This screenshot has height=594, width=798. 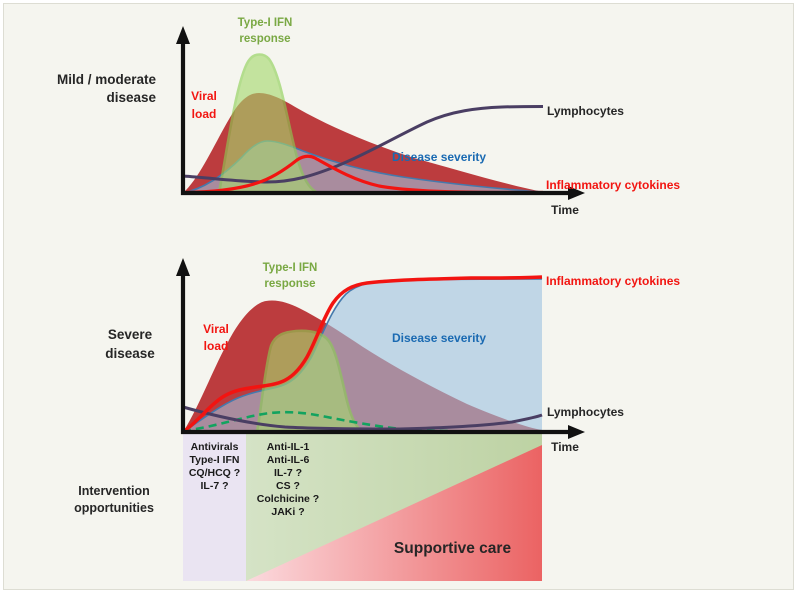 I want to click on severe-section-label: Severe disease, so click(x=130, y=344).